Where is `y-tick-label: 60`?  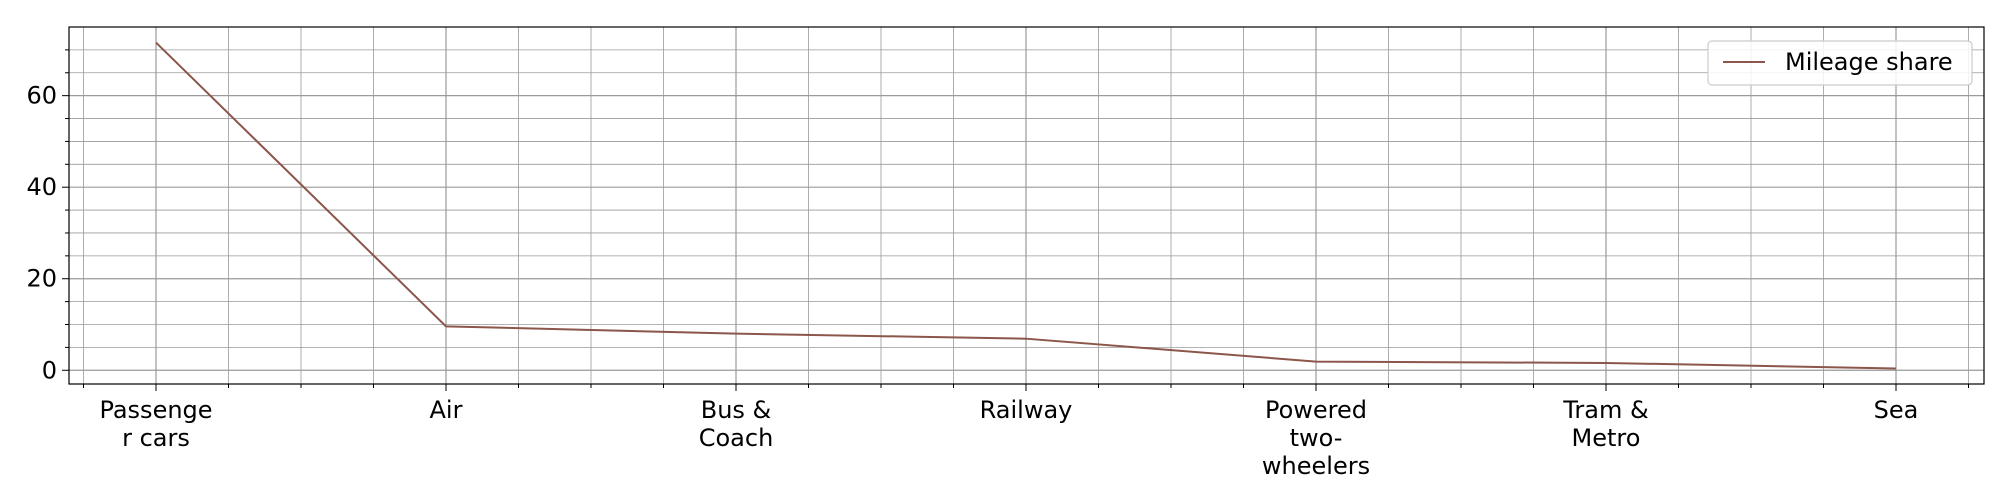 y-tick-label: 60 is located at coordinates (41, 96).